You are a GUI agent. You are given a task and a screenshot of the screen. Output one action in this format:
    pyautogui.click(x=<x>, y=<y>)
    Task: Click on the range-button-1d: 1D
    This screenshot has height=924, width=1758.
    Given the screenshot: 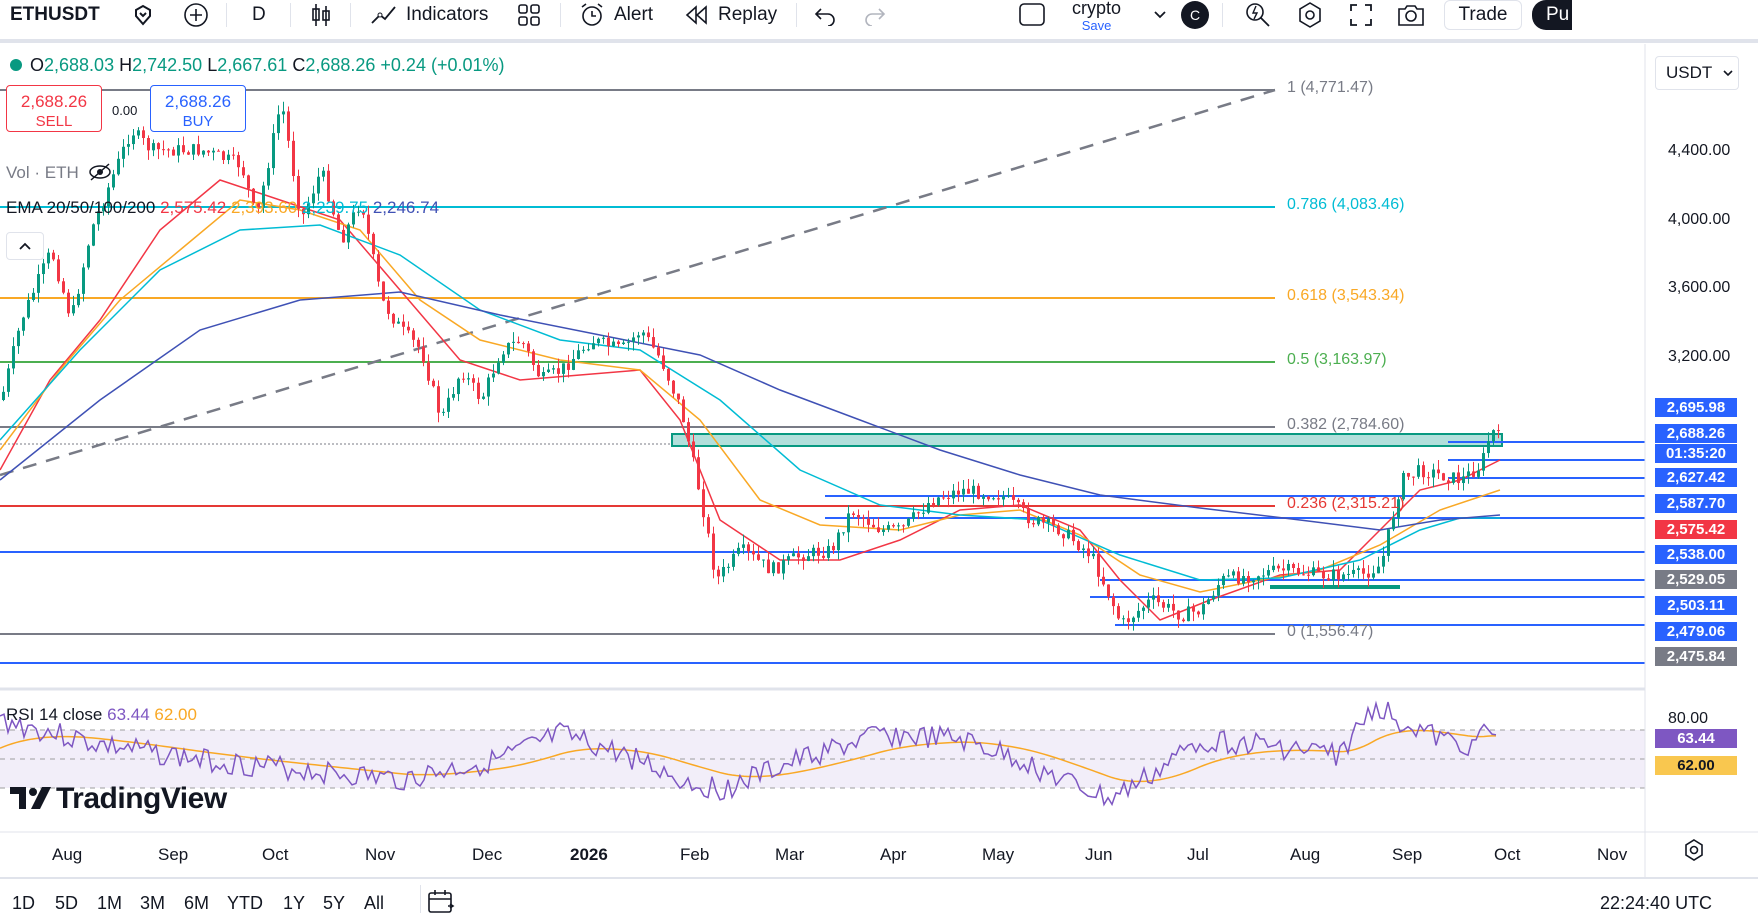 What is the action you would take?
    pyautogui.click(x=24, y=903)
    